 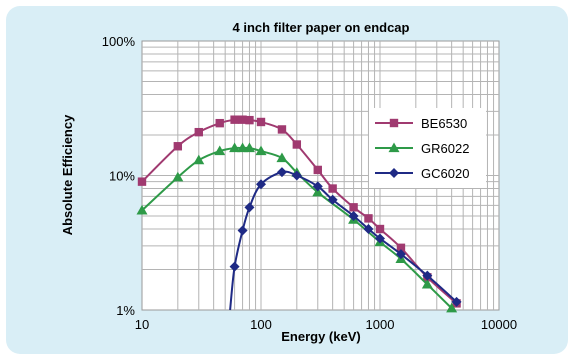 What do you see at coordinates (142, 324) in the screenshot?
I see `x-tick-label: 10` at bounding box center [142, 324].